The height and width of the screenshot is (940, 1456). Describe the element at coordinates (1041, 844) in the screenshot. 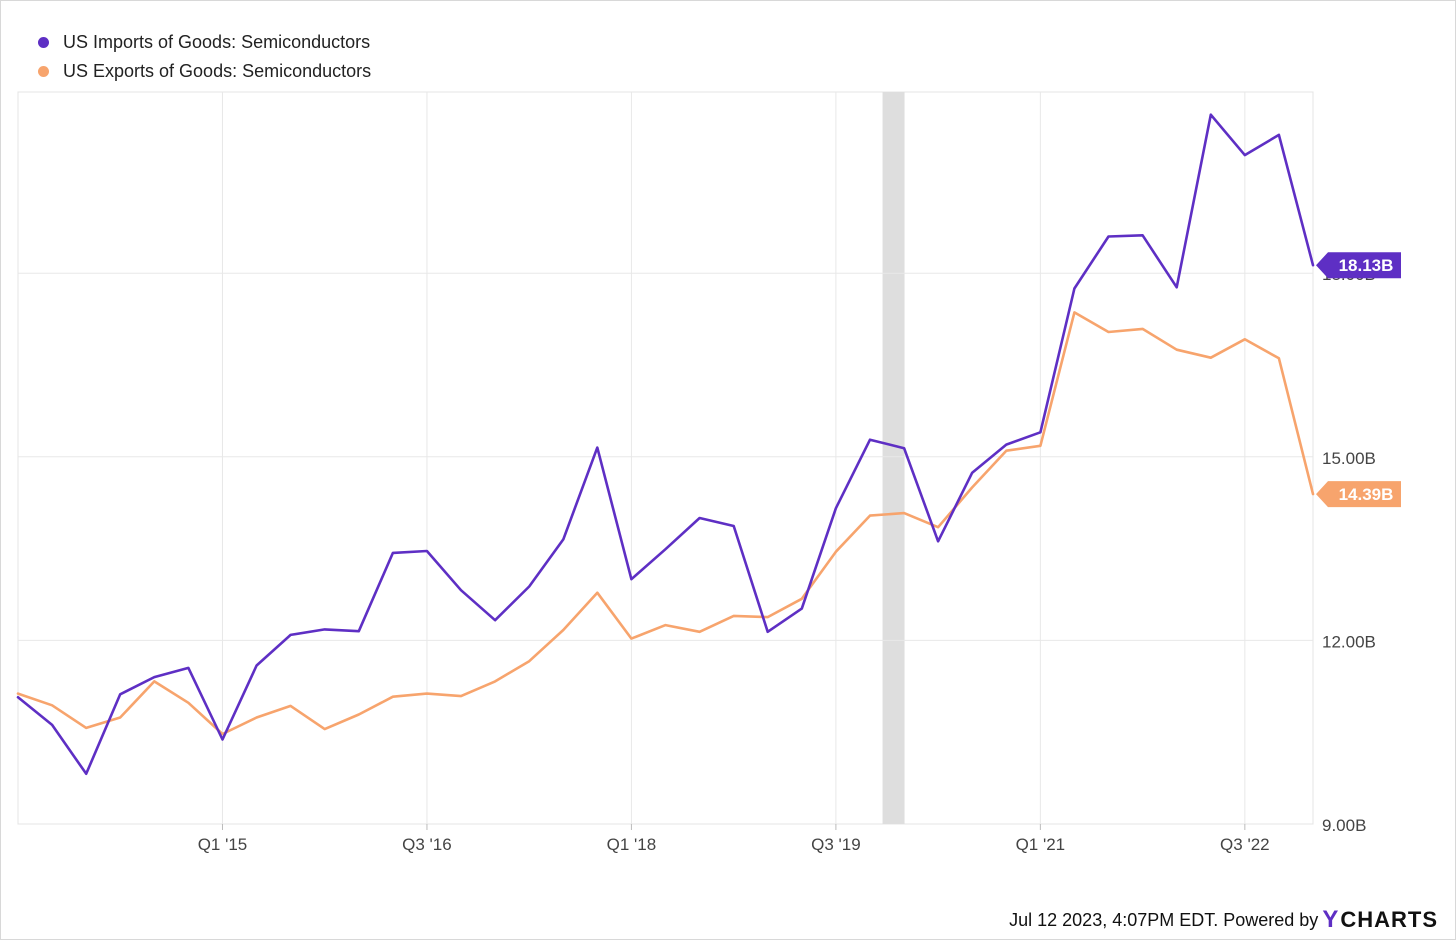

I see `x-tick-label: Q1 '21` at that location.